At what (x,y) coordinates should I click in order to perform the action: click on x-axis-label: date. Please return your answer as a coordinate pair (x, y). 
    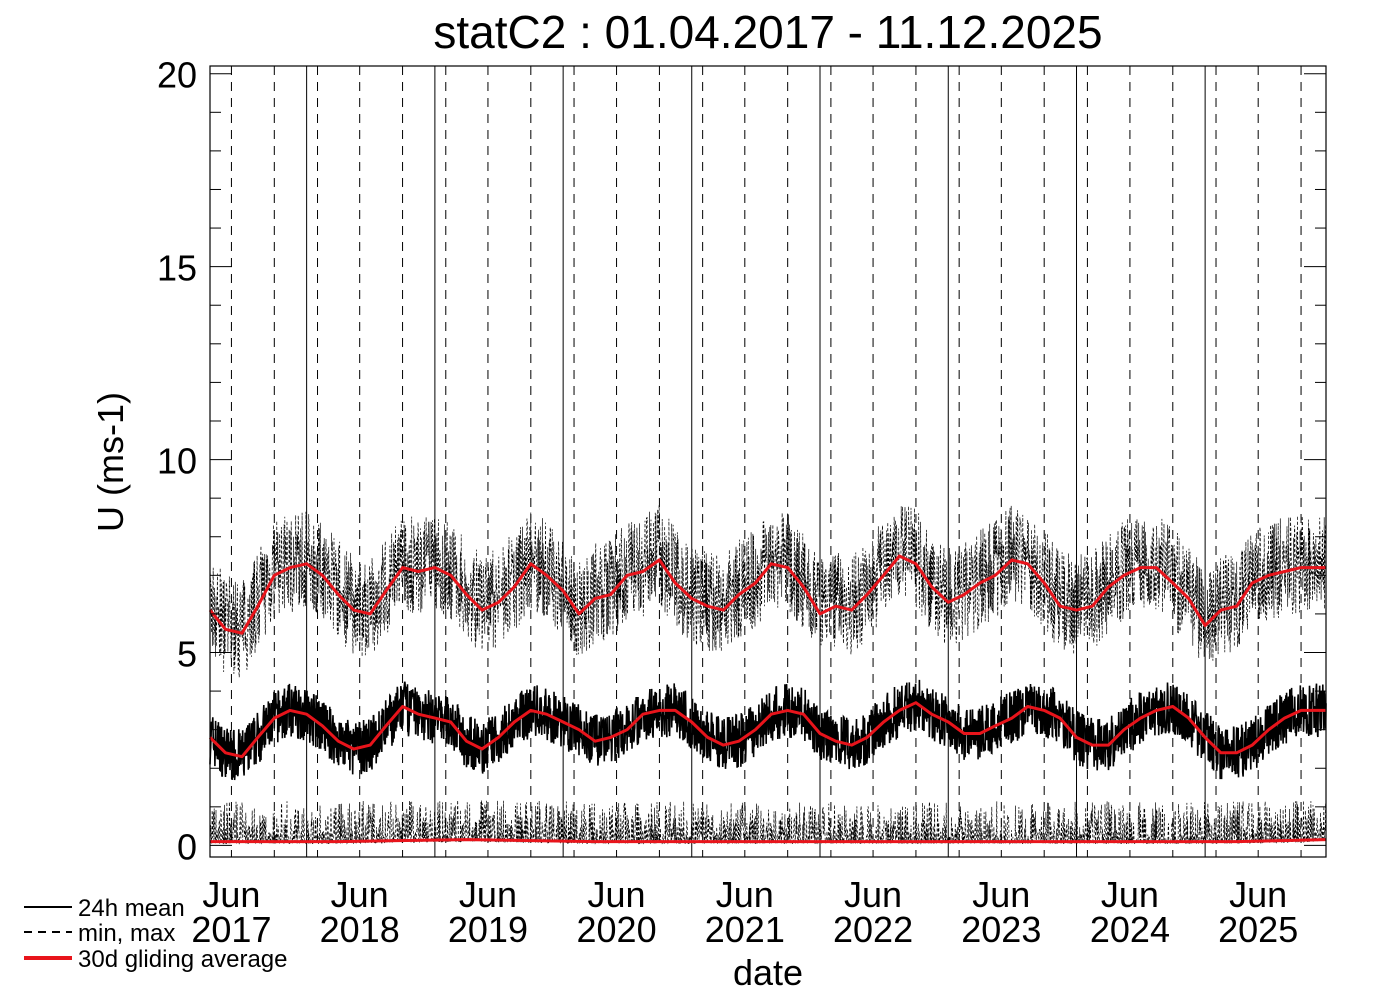
    Looking at the image, I should click on (768, 972).